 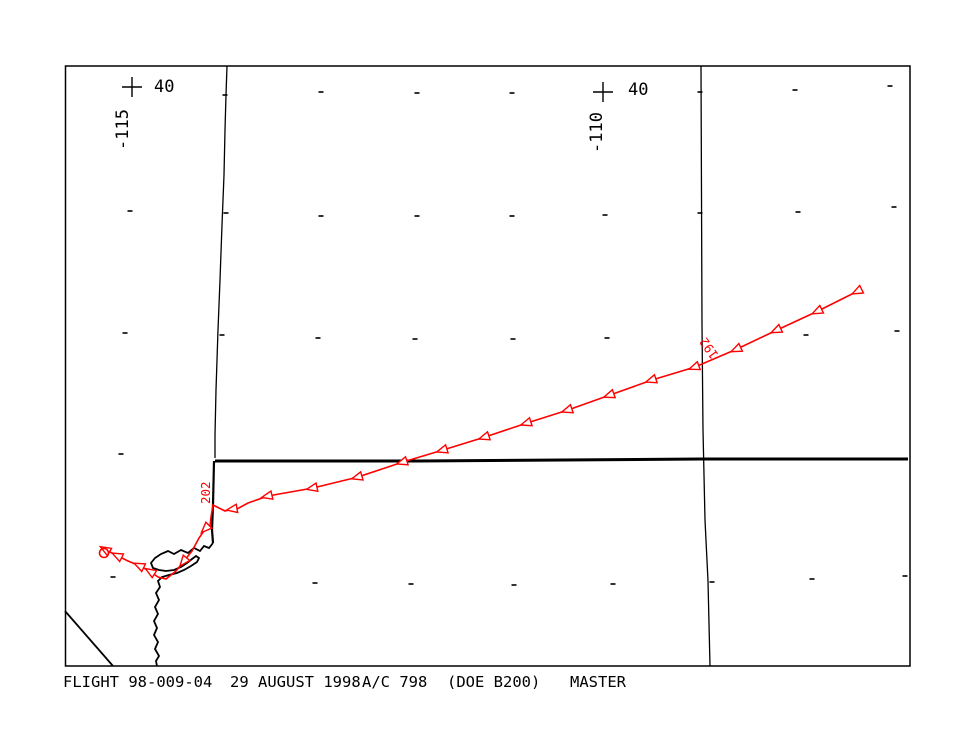 I want to click on status-aircraft: A/C 798, so click(x=394, y=682).